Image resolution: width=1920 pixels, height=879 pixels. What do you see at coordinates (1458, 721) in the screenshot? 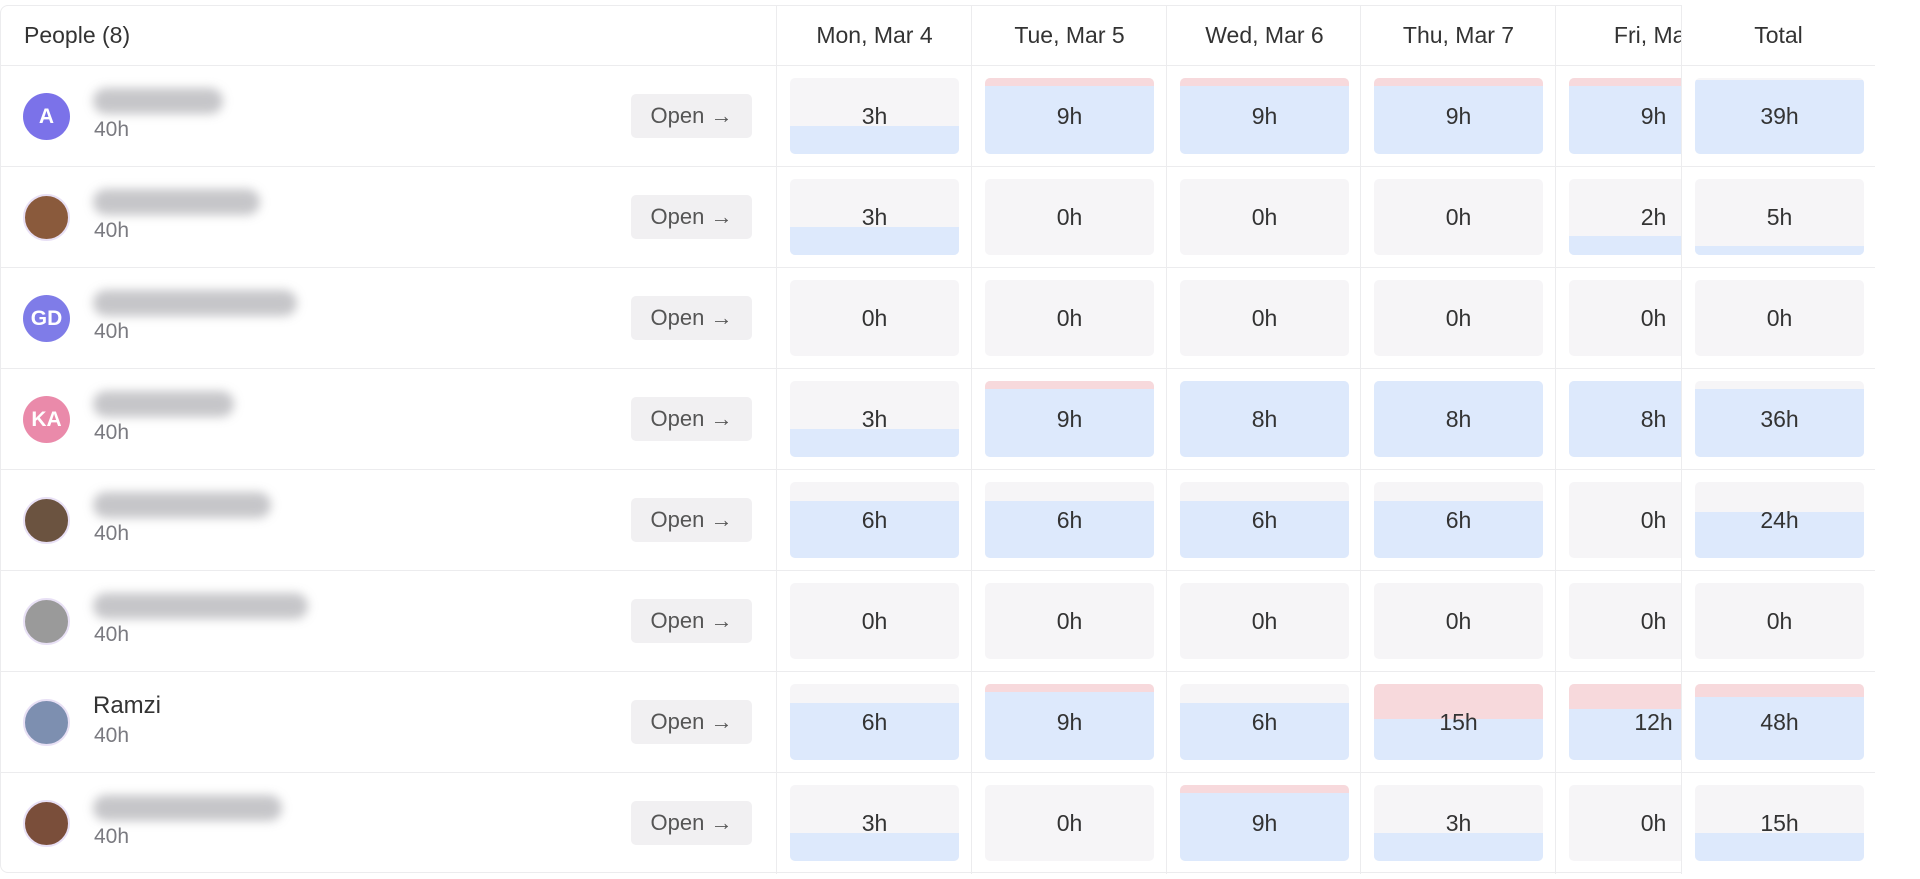
I see `hours-label: 15h` at bounding box center [1458, 721].